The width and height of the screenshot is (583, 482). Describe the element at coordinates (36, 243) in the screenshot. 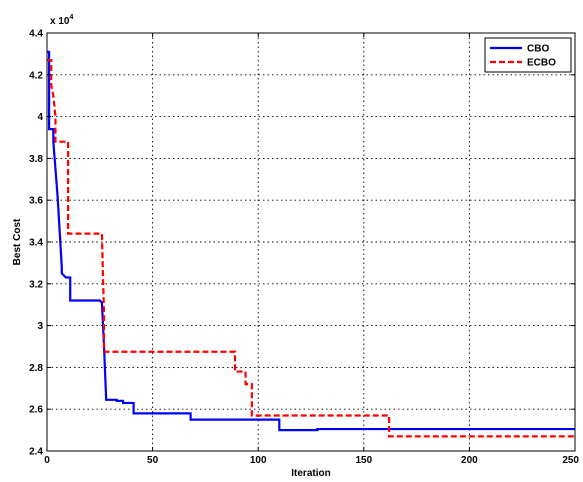

I see `y-tick-label: 3.4` at that location.